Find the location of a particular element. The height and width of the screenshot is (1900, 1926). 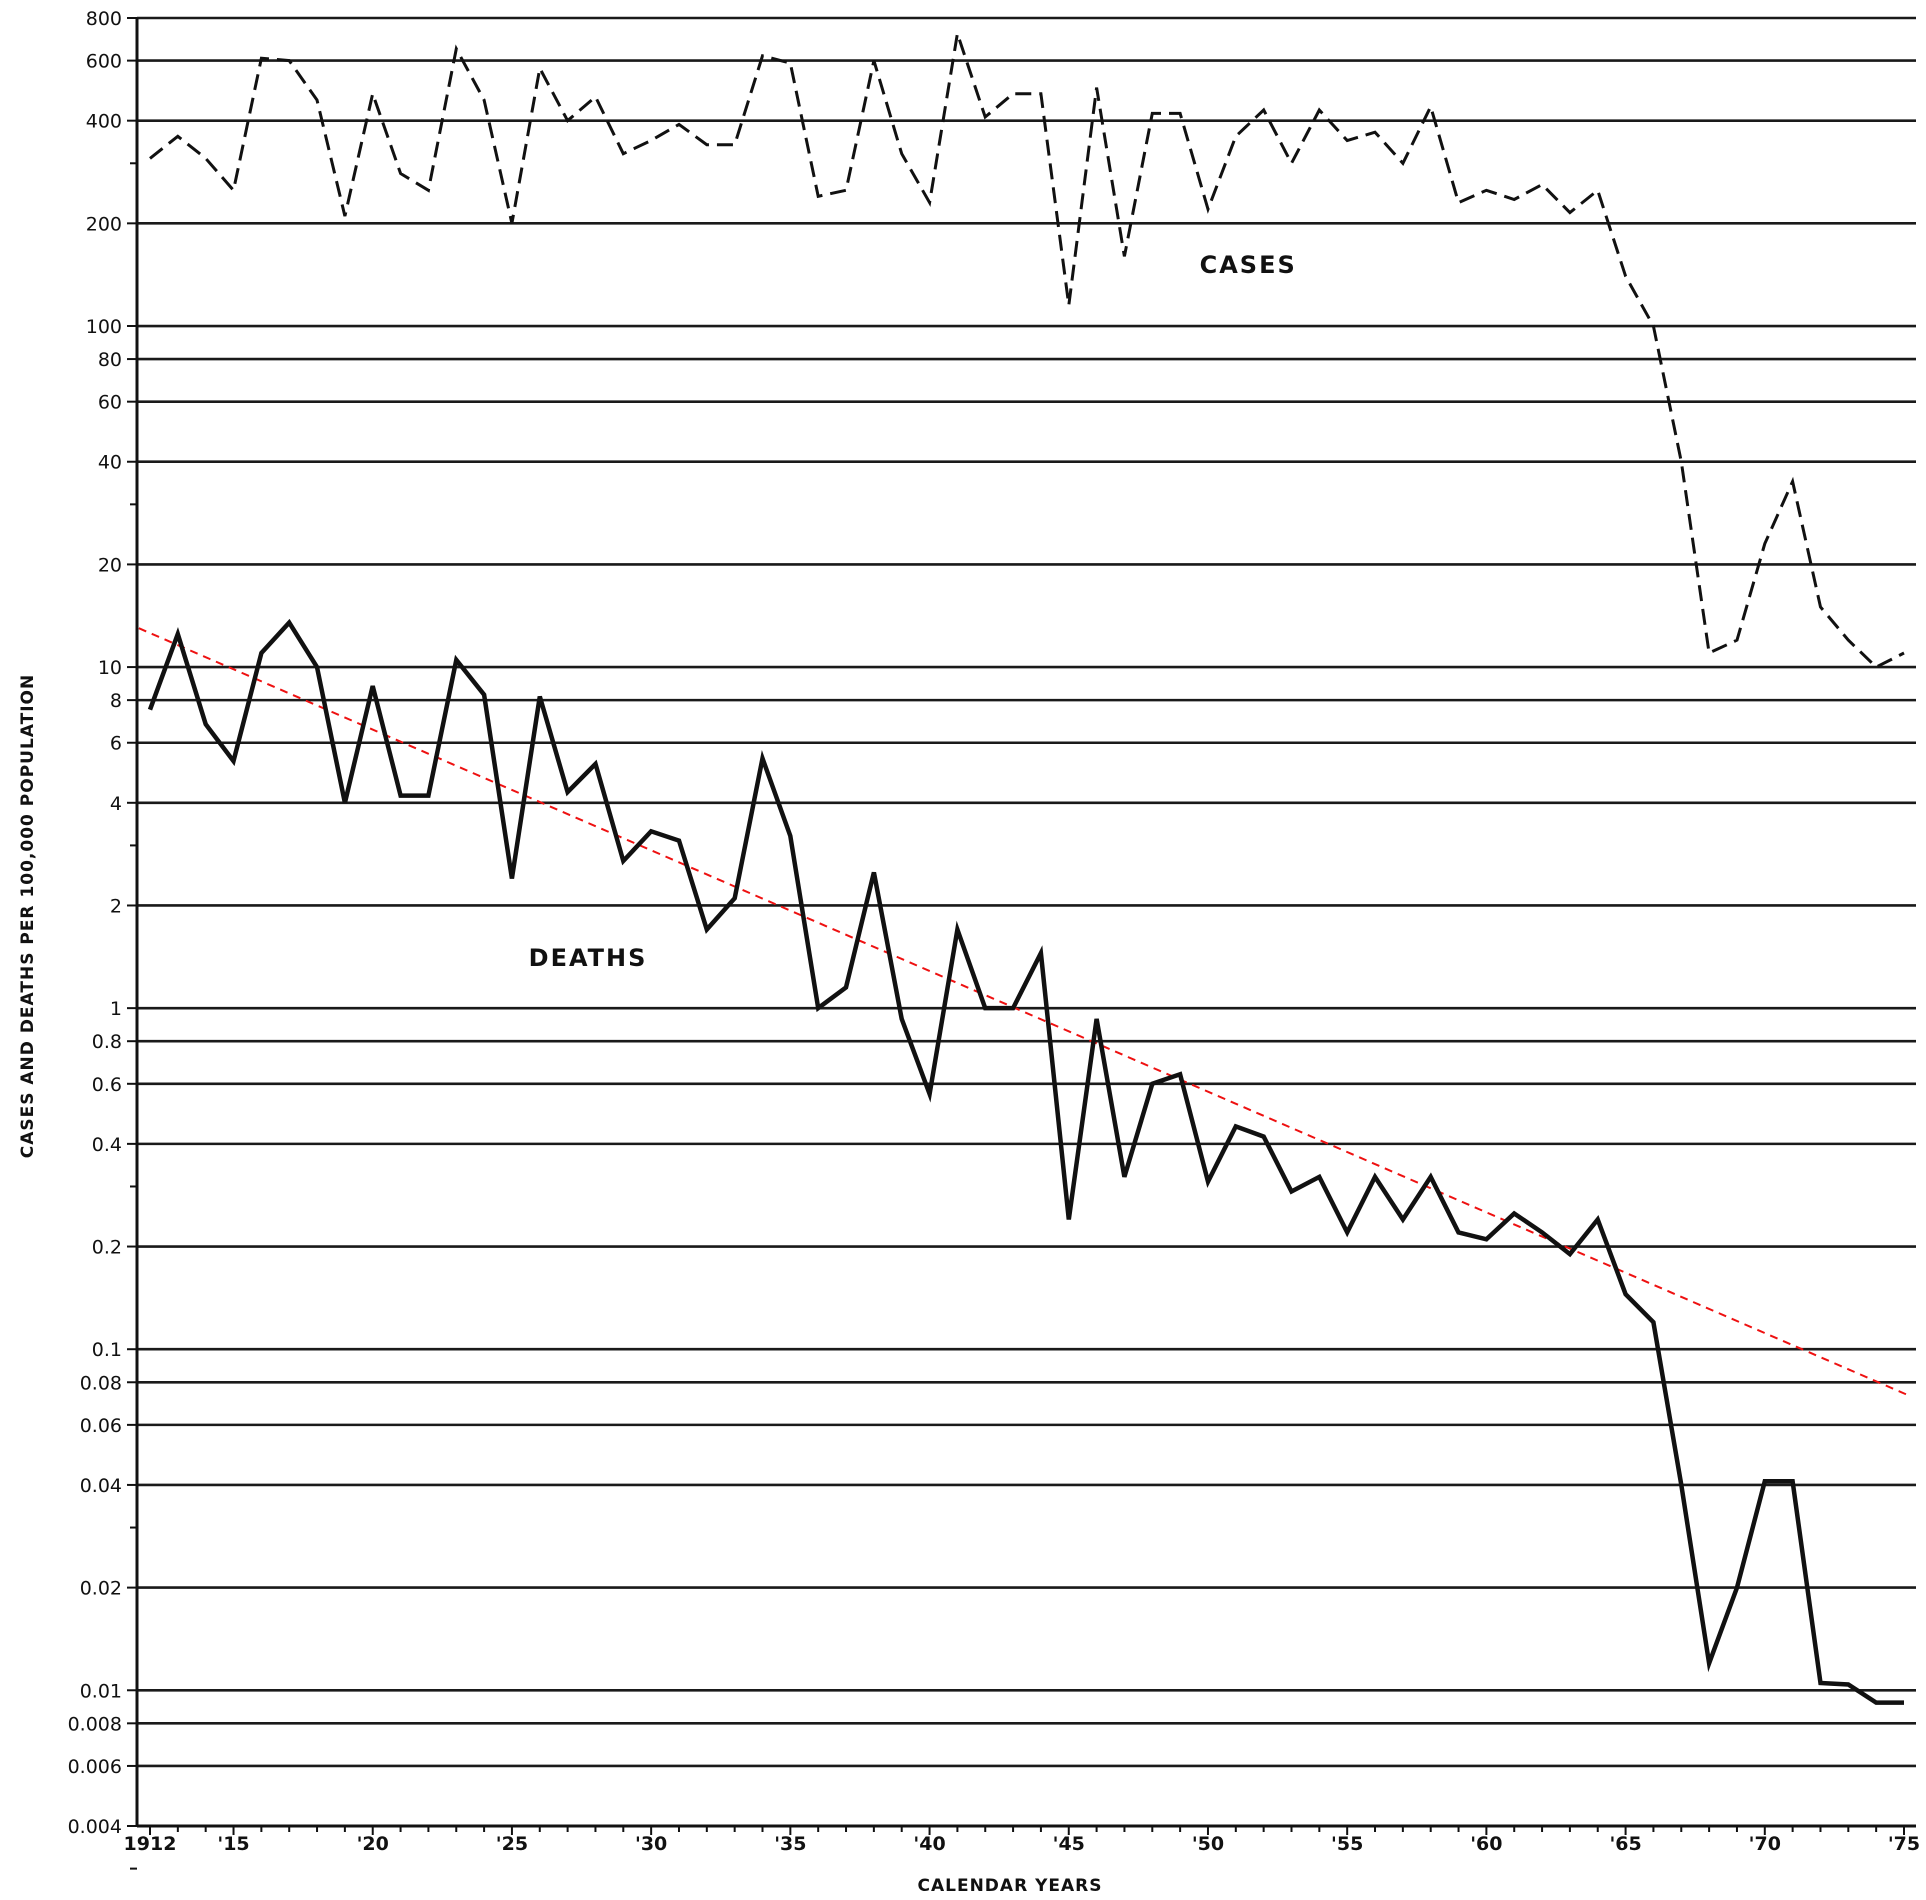

y-tick-label: 800 is located at coordinates (104, 19).